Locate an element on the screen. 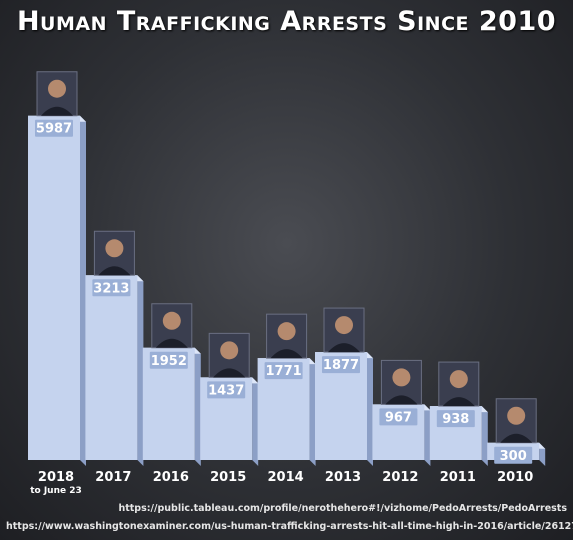  category-label: 2011 is located at coordinates (458, 477).